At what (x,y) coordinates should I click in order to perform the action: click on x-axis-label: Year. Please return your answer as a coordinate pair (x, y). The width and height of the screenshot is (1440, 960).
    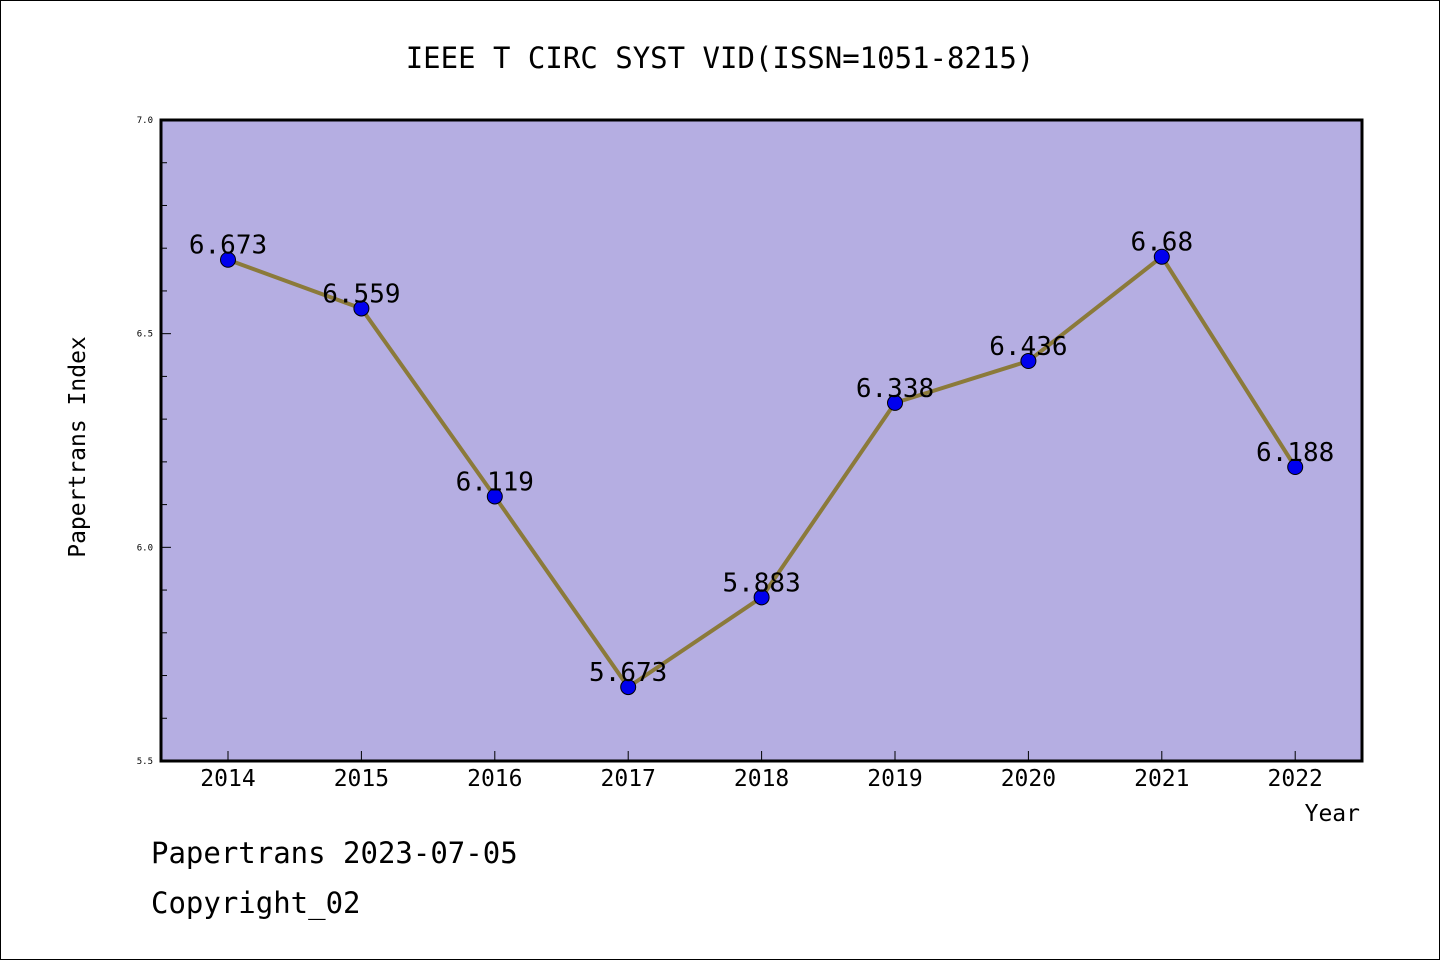
    Looking at the image, I should click on (1332, 814).